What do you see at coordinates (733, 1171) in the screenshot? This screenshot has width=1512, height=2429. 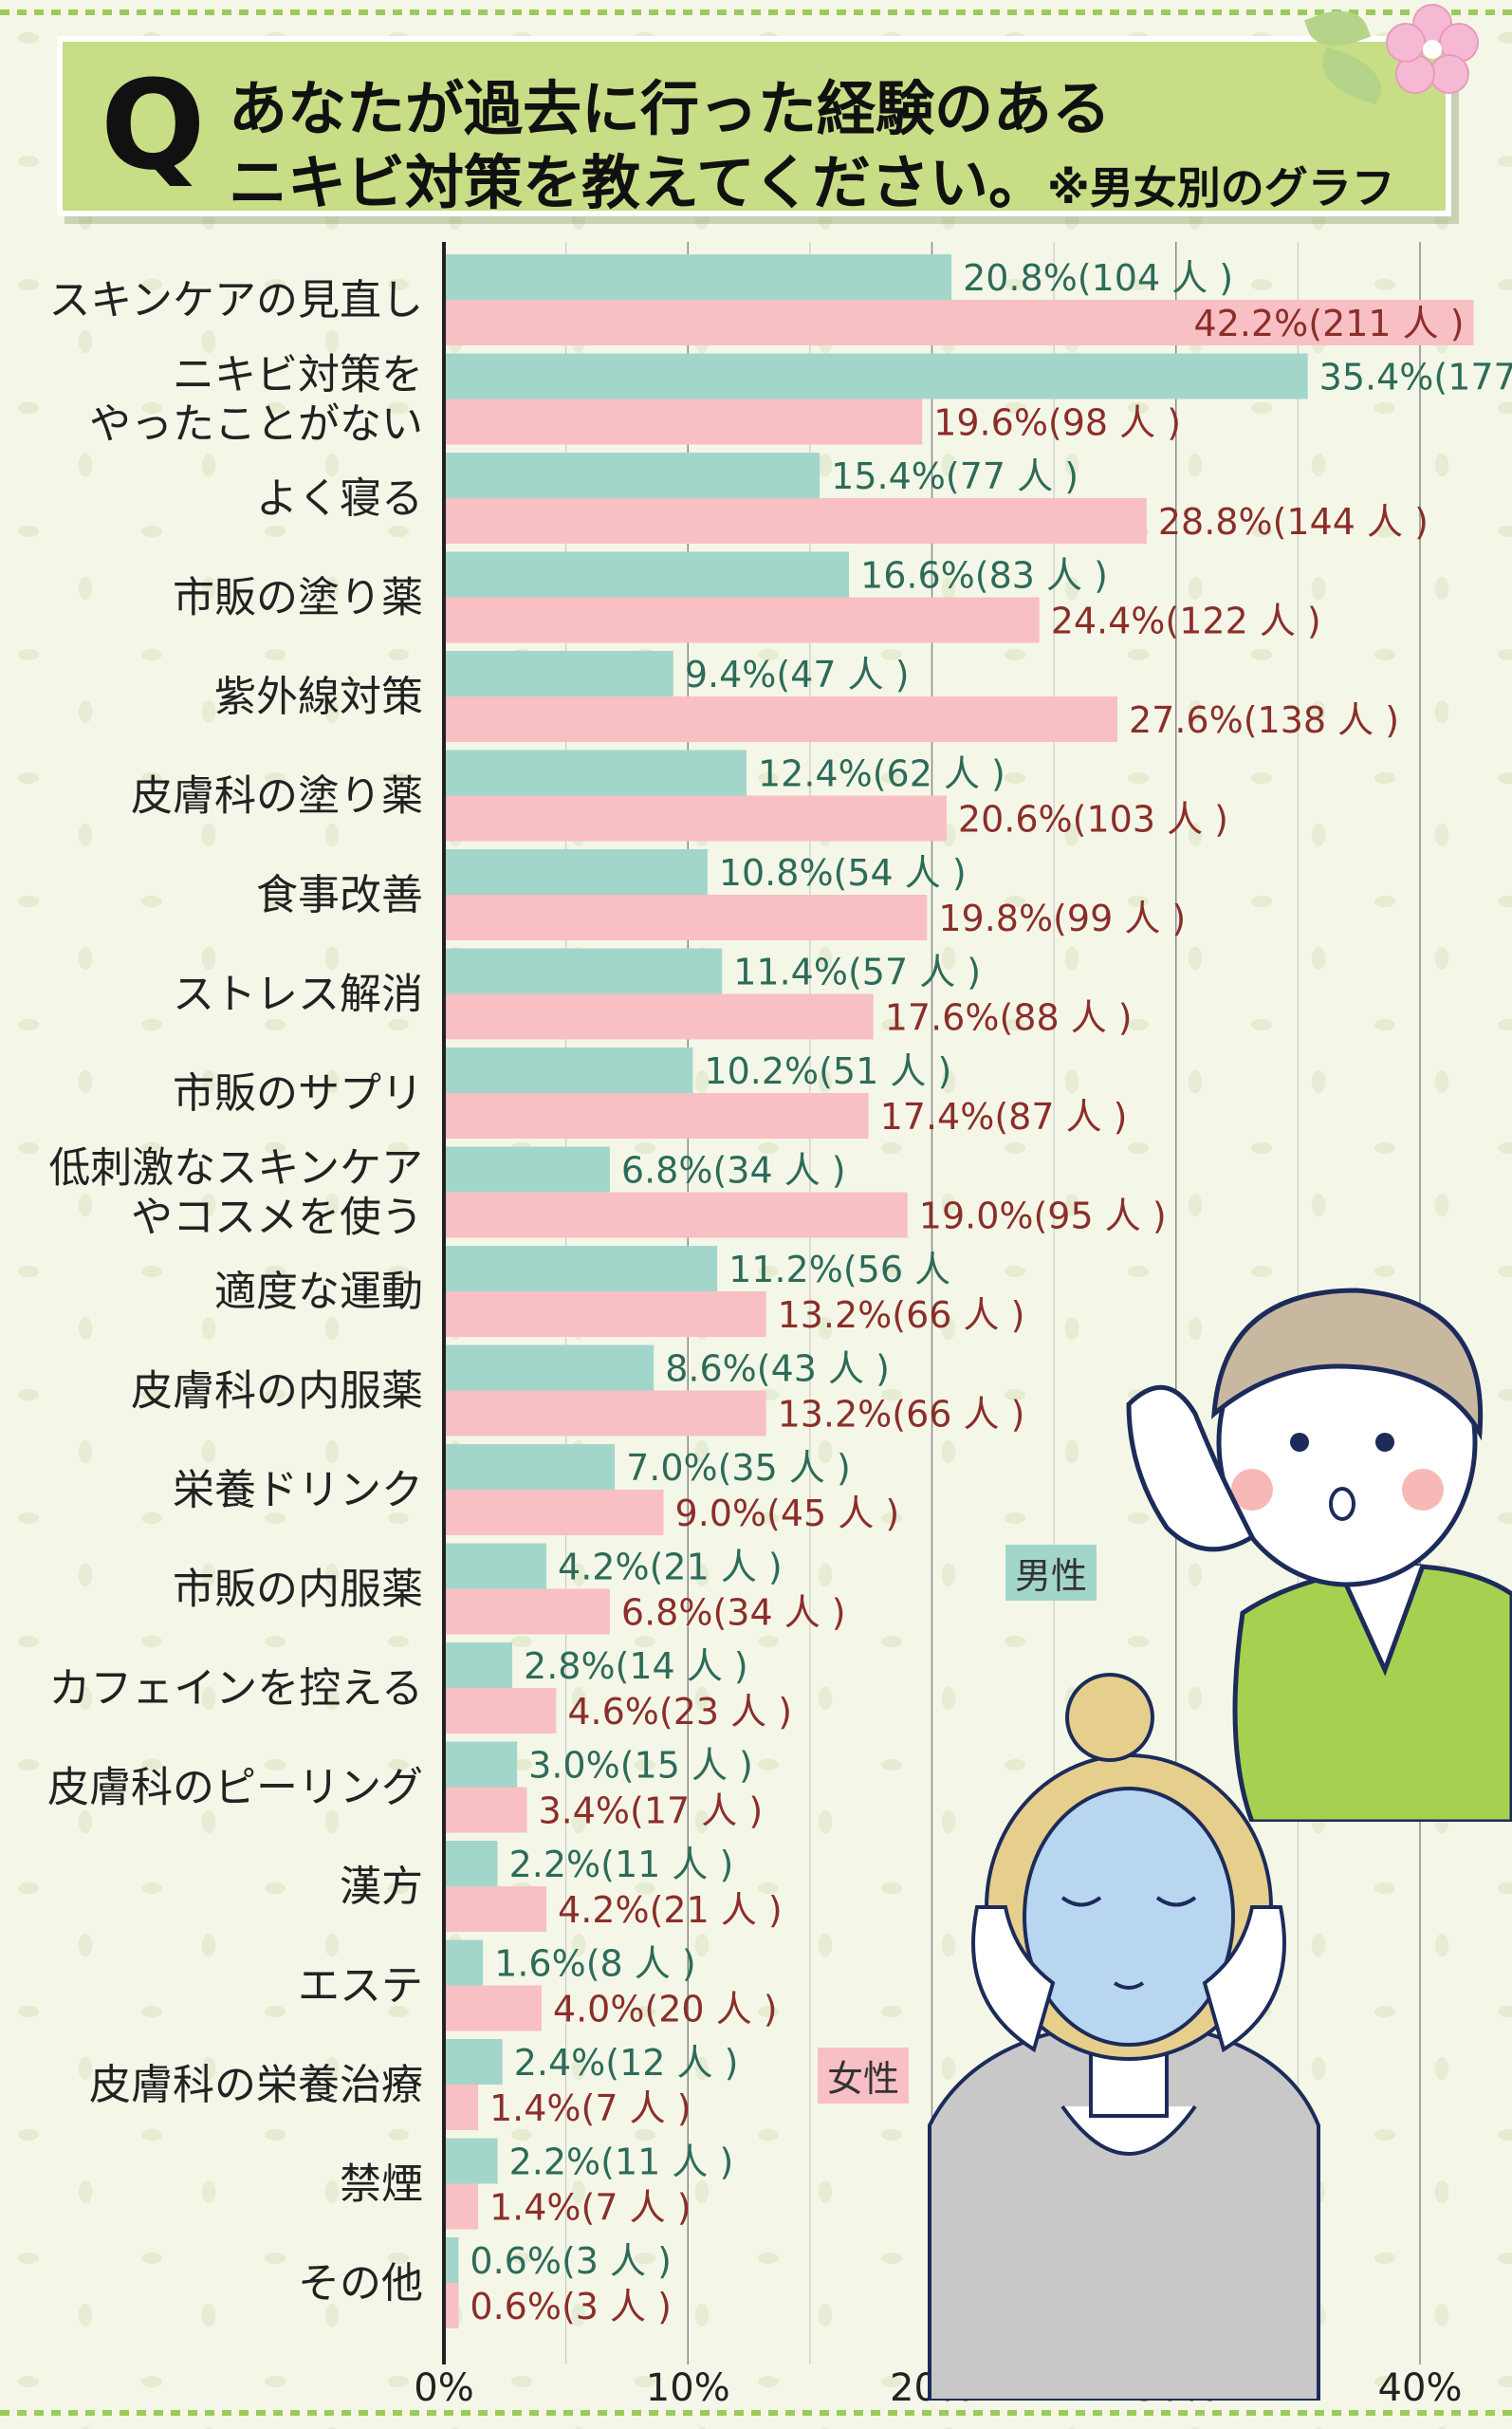 I see `data-label-male: 6.8%(34 人 )` at bounding box center [733, 1171].